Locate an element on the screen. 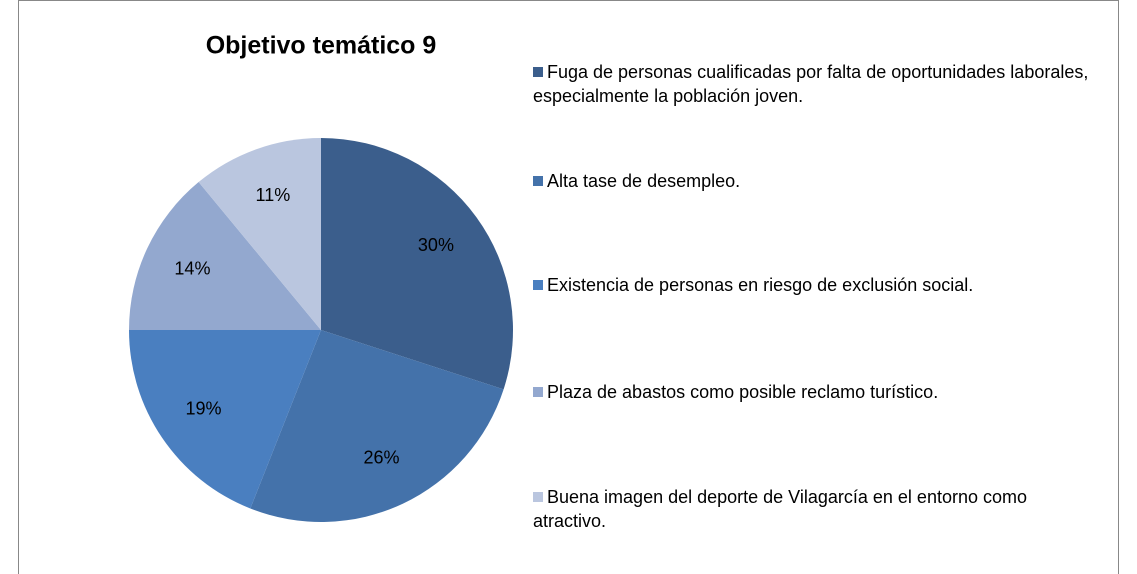 This screenshot has width=1137, height=574. chart-title: Objetivo temático 9 is located at coordinates (321, 46).